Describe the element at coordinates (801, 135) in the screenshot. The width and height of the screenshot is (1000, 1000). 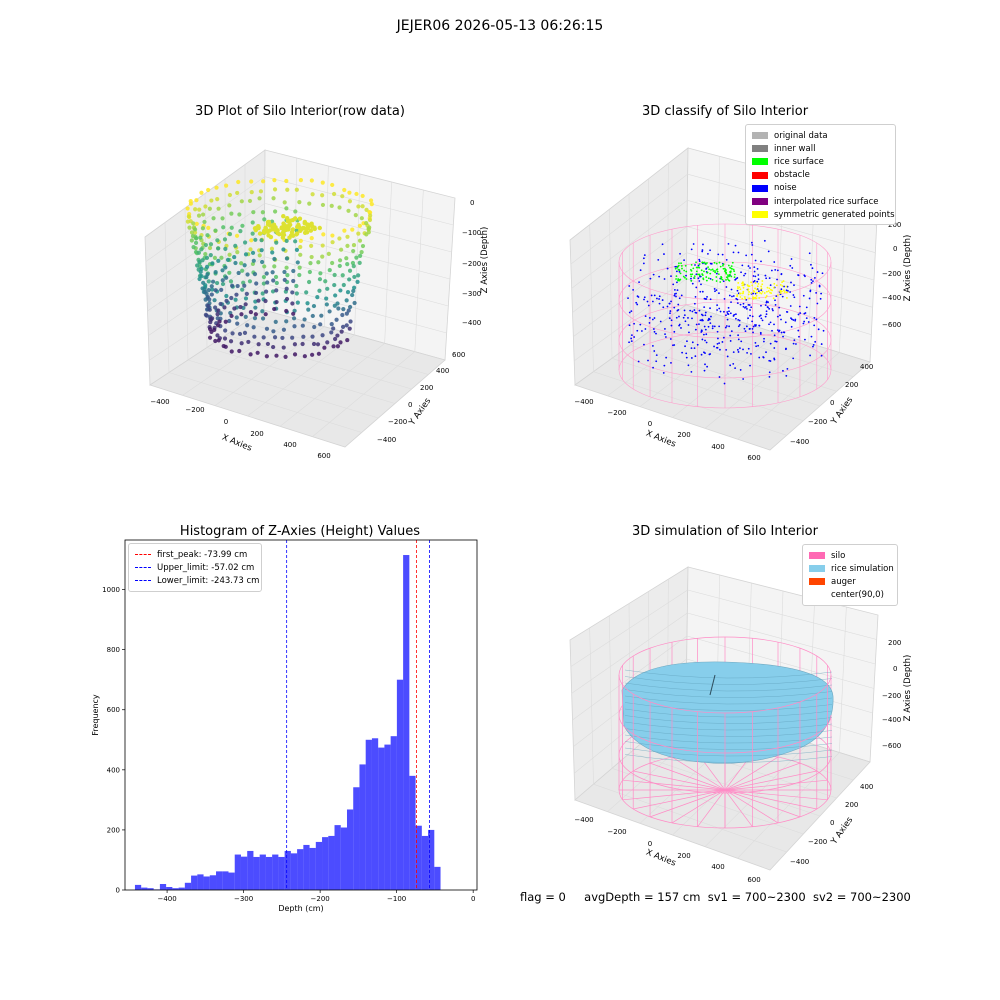
I see `legend-label: original data` at that location.